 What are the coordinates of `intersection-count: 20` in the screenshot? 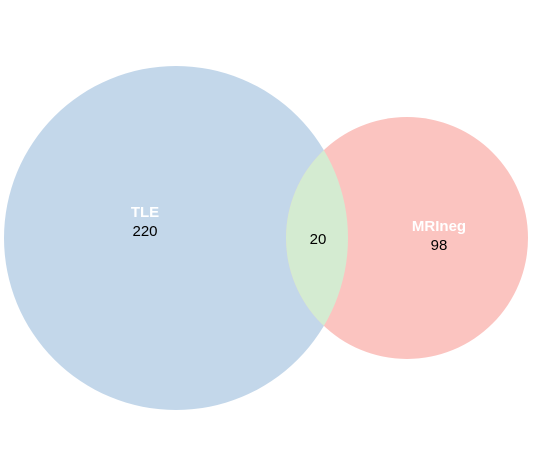 It's located at (318, 239).